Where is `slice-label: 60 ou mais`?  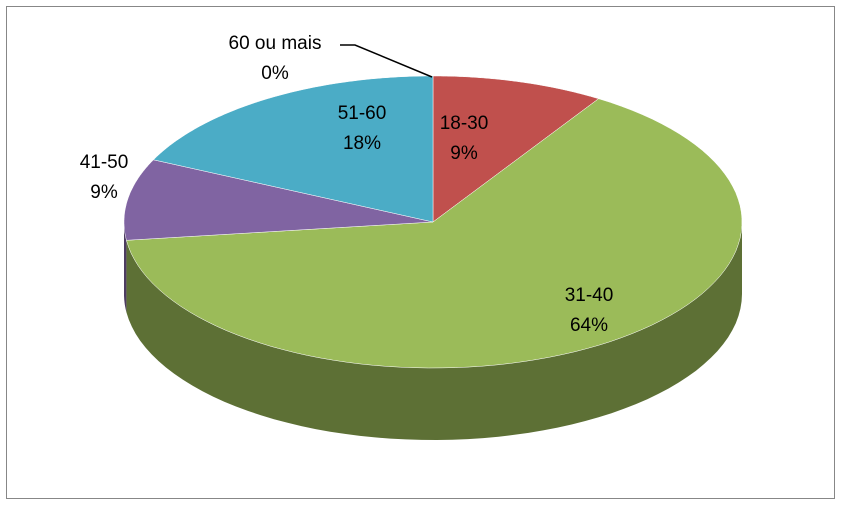 slice-label: 60 ou mais is located at coordinates (275, 43).